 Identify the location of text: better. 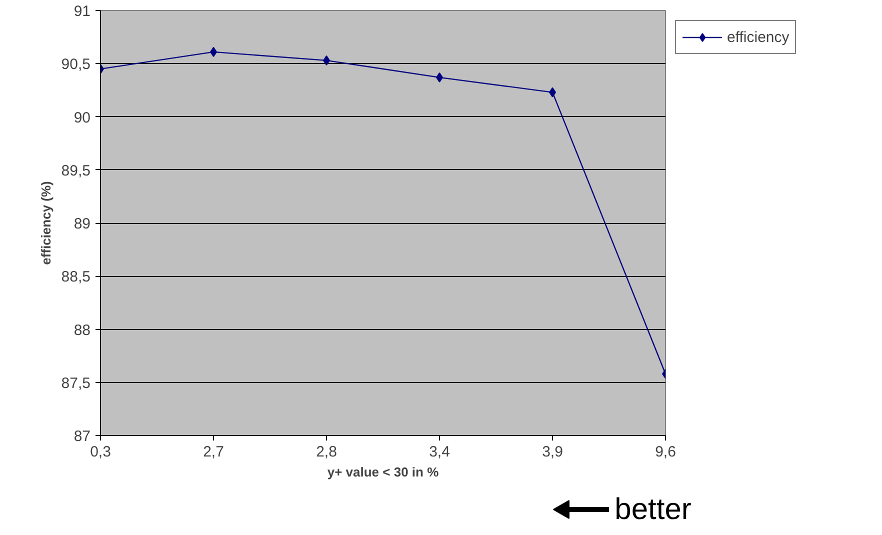
(653, 509).